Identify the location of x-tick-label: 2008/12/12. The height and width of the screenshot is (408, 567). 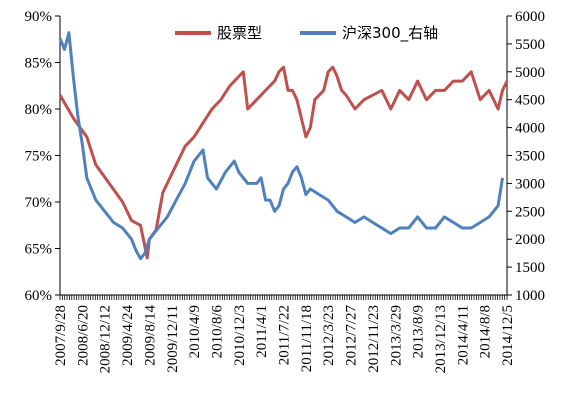
(106, 339).